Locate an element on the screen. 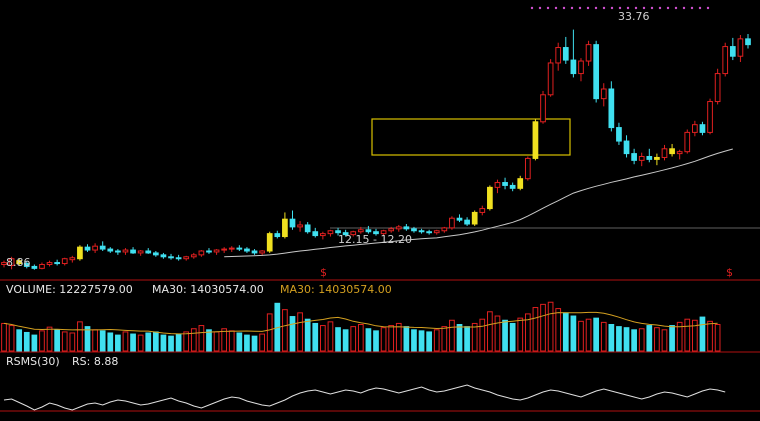 This screenshot has width=760, height=421. volume-bars is located at coordinates (361, 326).